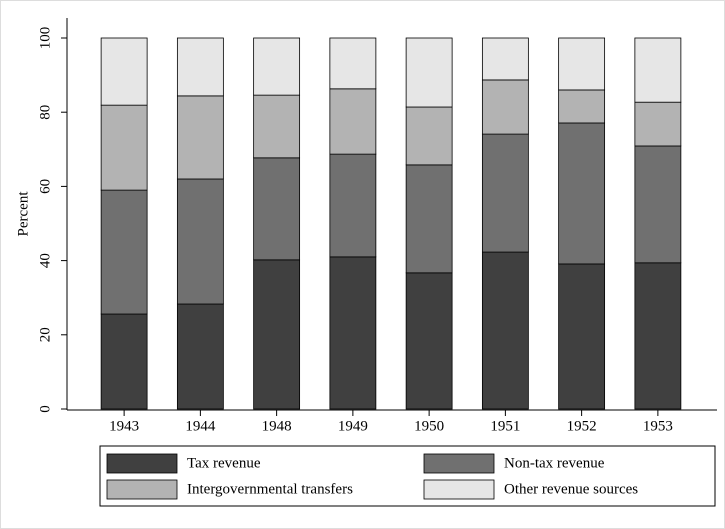 This screenshot has height=529, width=725. I want to click on y-tick-label: 100, so click(45, 38).